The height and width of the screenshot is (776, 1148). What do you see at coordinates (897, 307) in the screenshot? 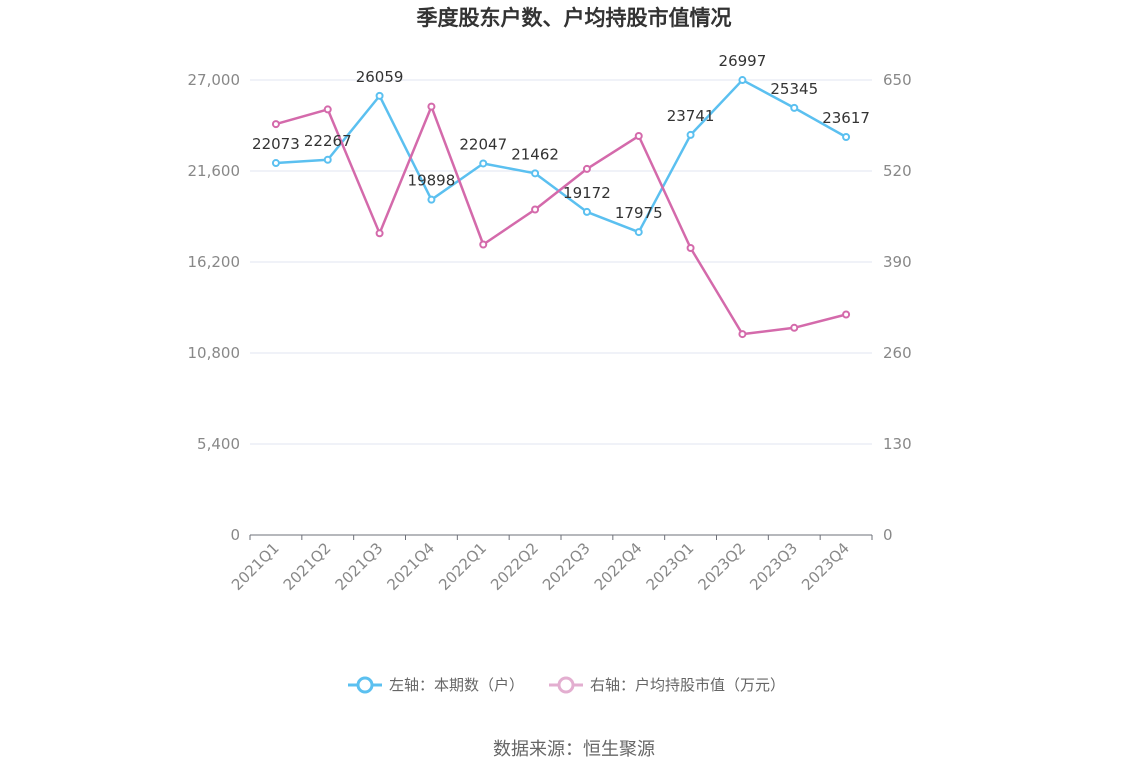
I see `right-y-axis: 0 130 260 390 520 650` at bounding box center [897, 307].